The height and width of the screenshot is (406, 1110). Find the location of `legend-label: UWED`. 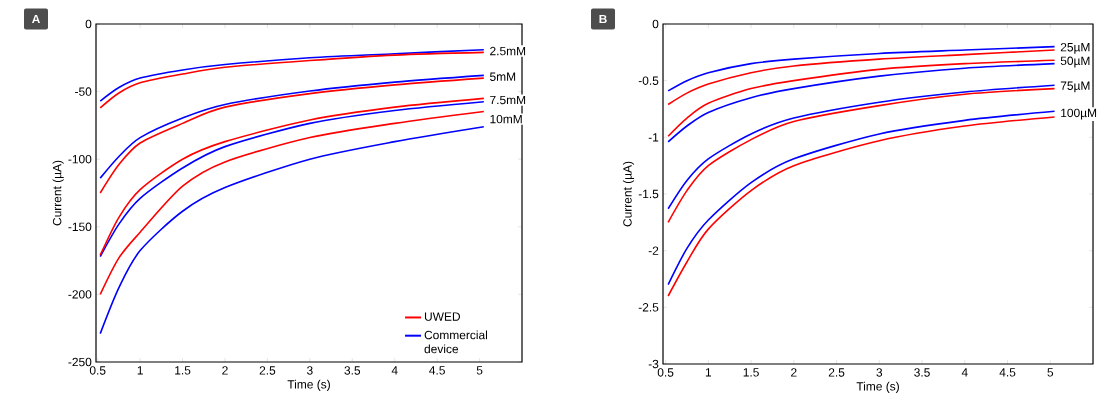

legend-label: UWED is located at coordinates (442, 316).